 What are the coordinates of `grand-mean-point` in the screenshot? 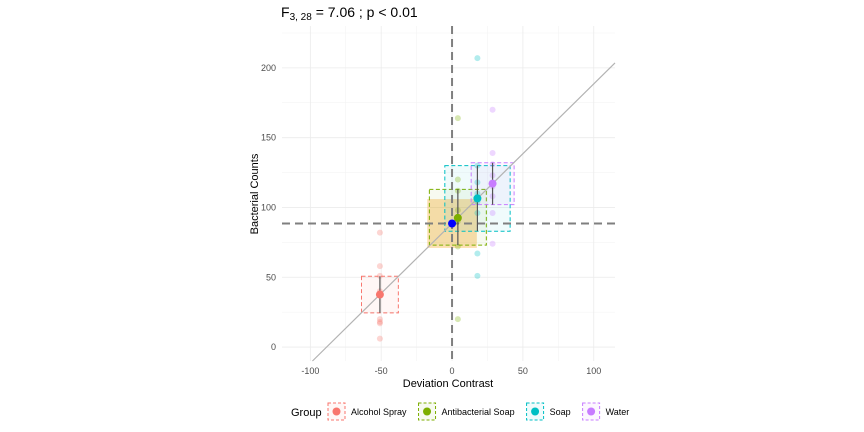 It's located at (452, 223).